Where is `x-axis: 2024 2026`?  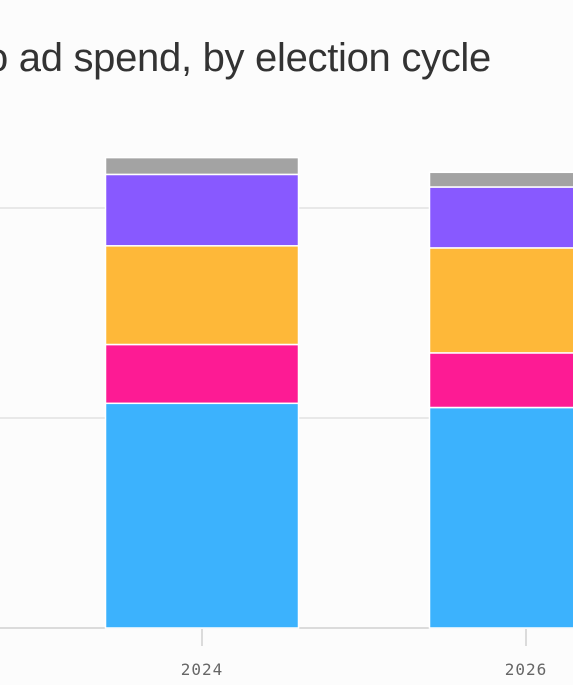
x-axis: 2024 2026 is located at coordinates (364, 654).